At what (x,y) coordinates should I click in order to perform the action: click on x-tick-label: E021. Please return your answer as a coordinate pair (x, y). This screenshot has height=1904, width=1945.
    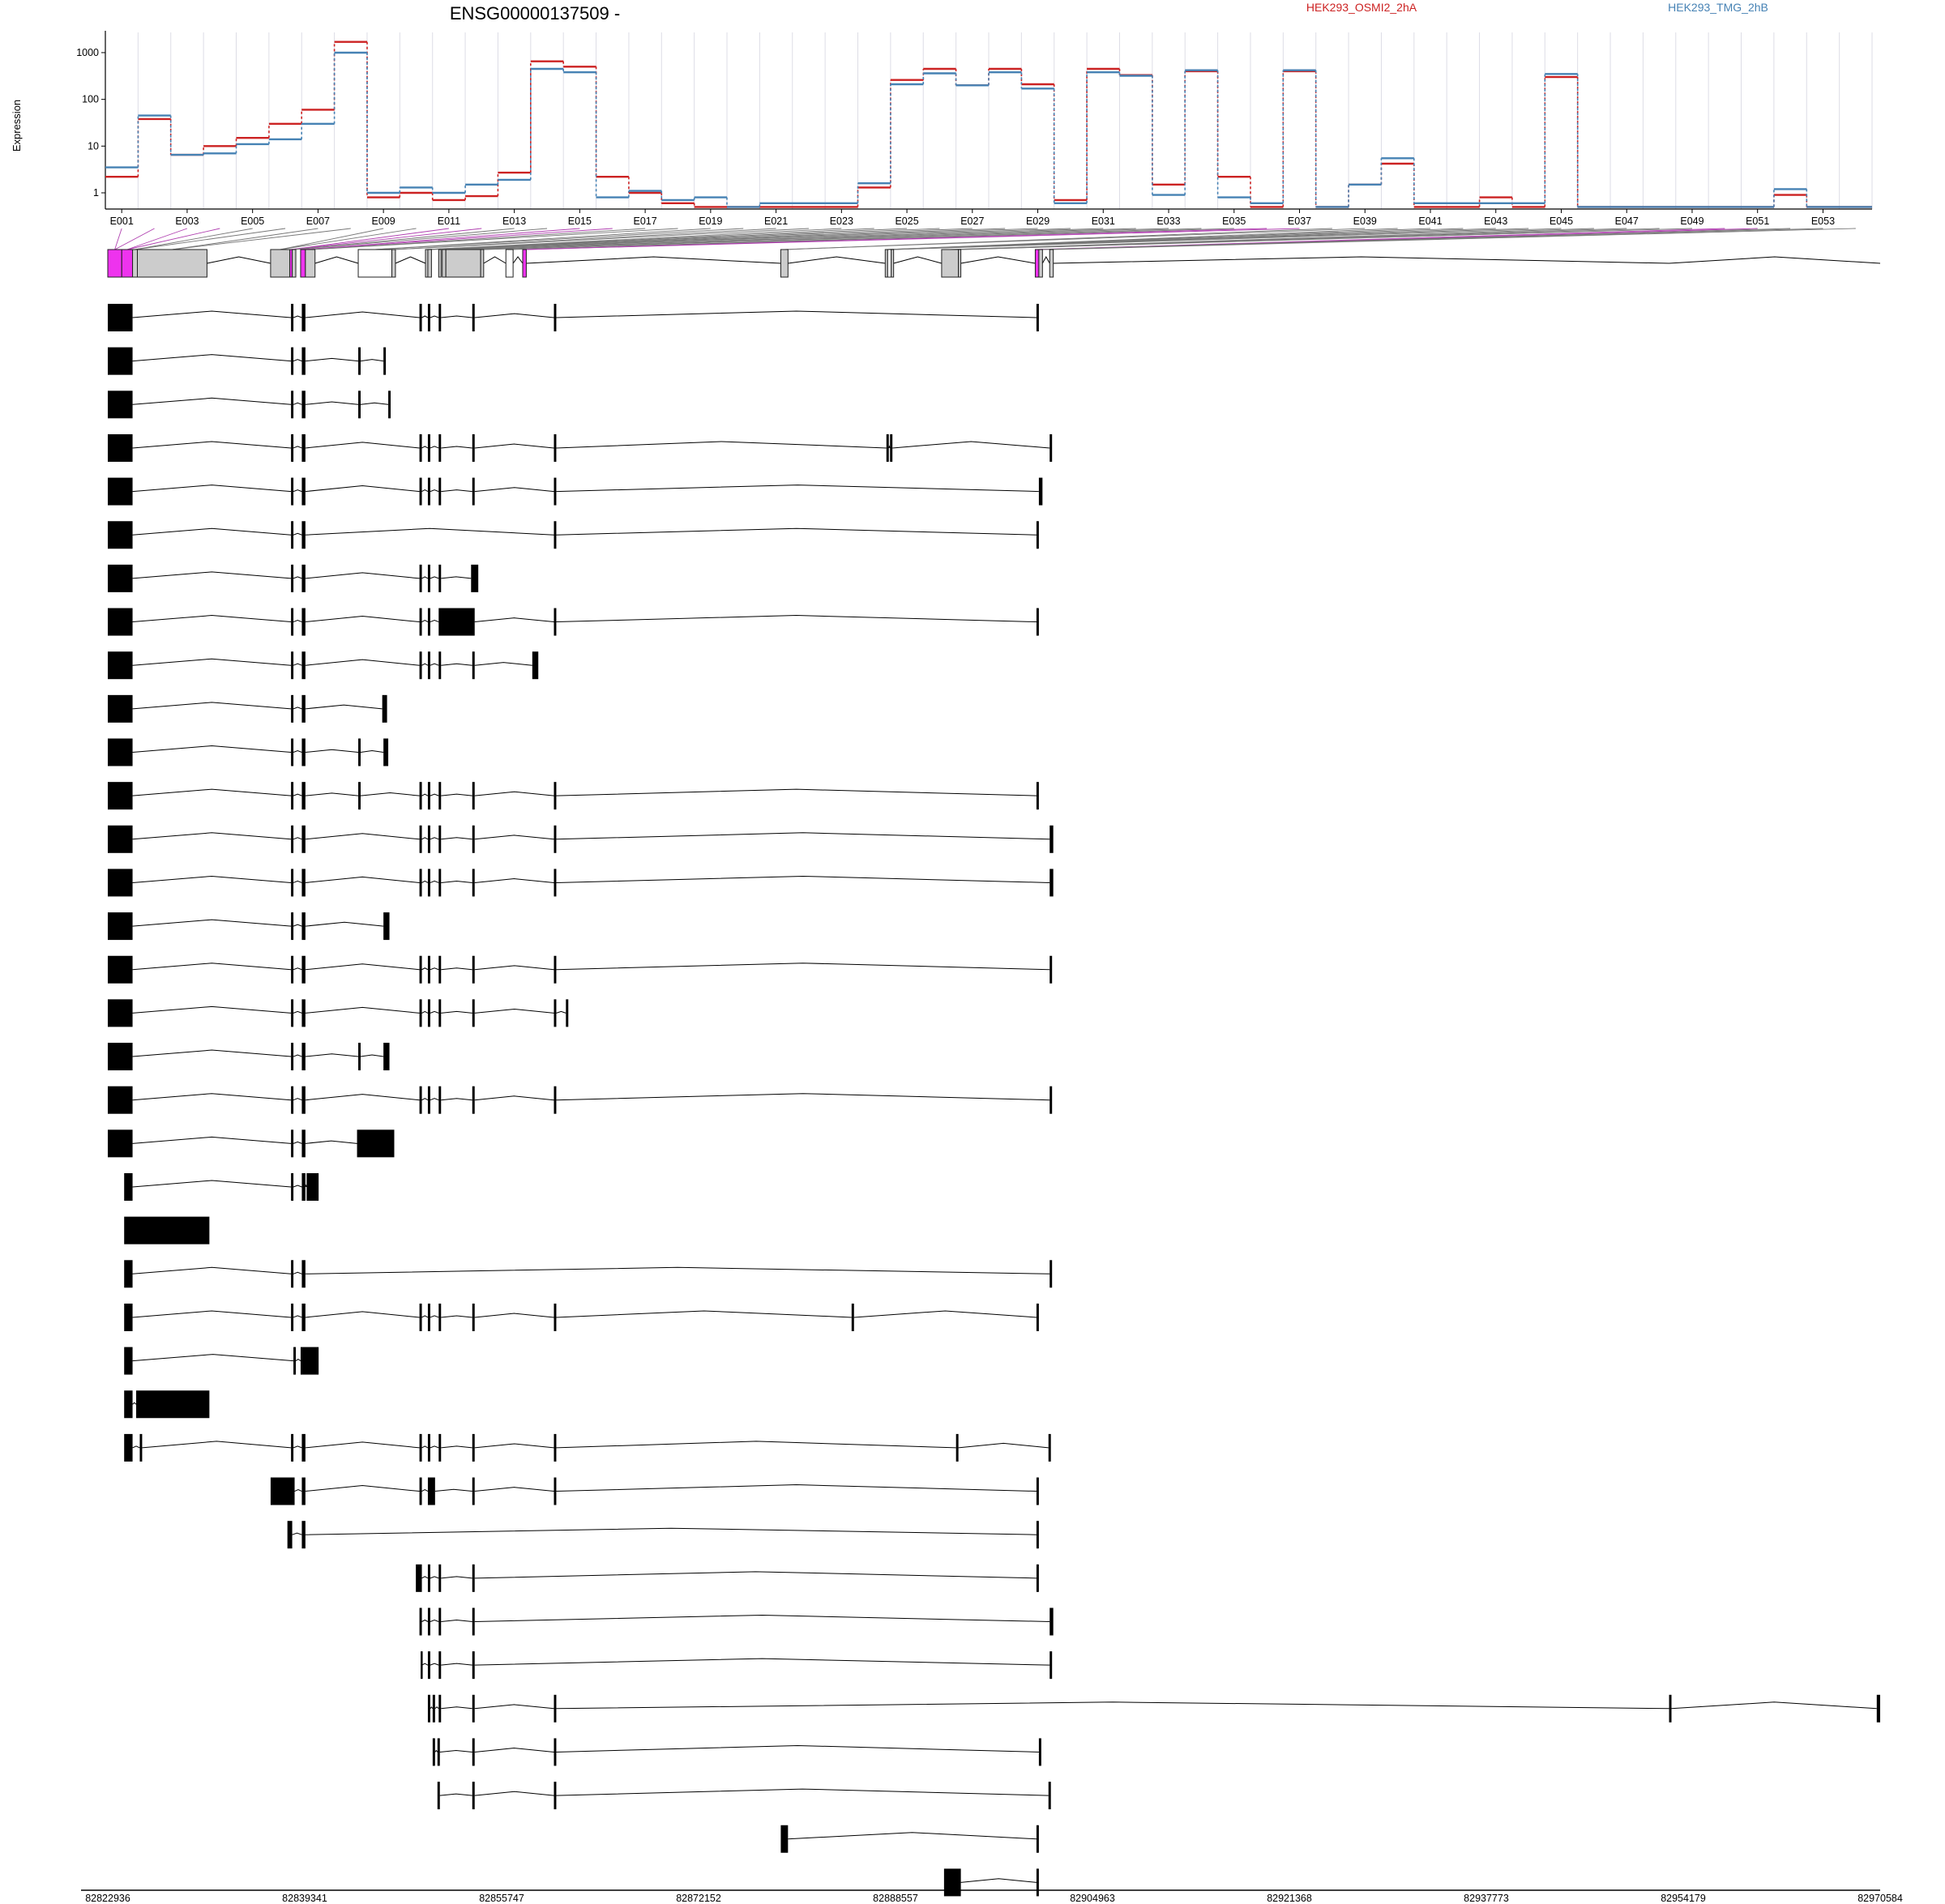
    Looking at the image, I should click on (776, 222).